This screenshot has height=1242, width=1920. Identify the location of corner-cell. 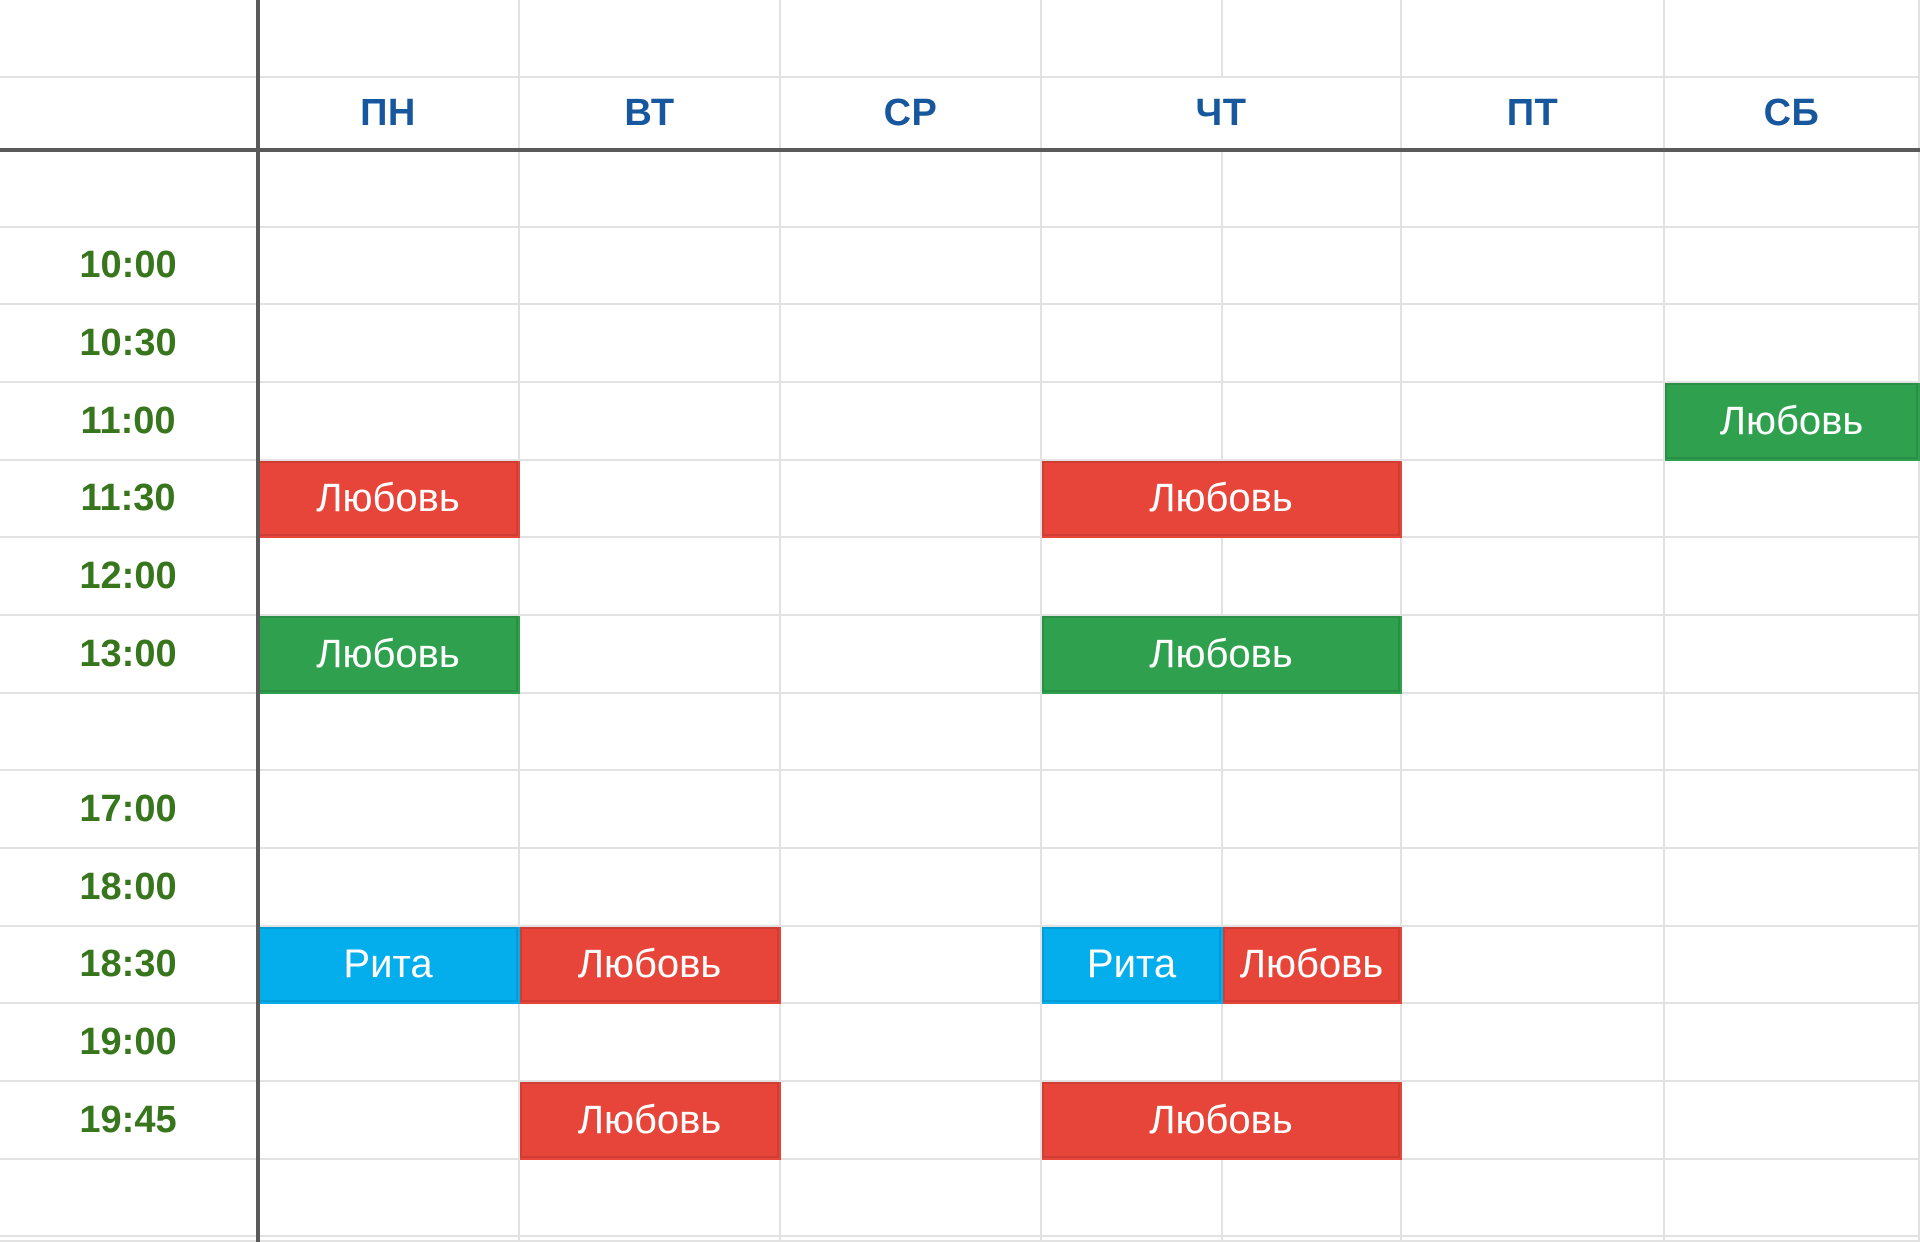
(129, 39).